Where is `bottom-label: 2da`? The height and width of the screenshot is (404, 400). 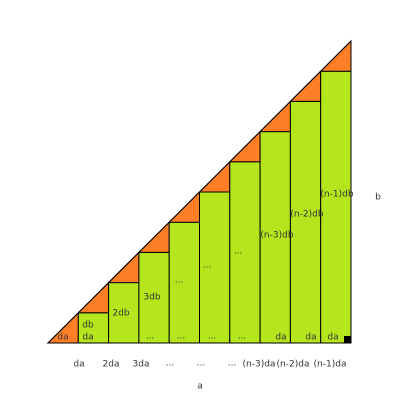 bottom-label: 2da is located at coordinates (111, 365).